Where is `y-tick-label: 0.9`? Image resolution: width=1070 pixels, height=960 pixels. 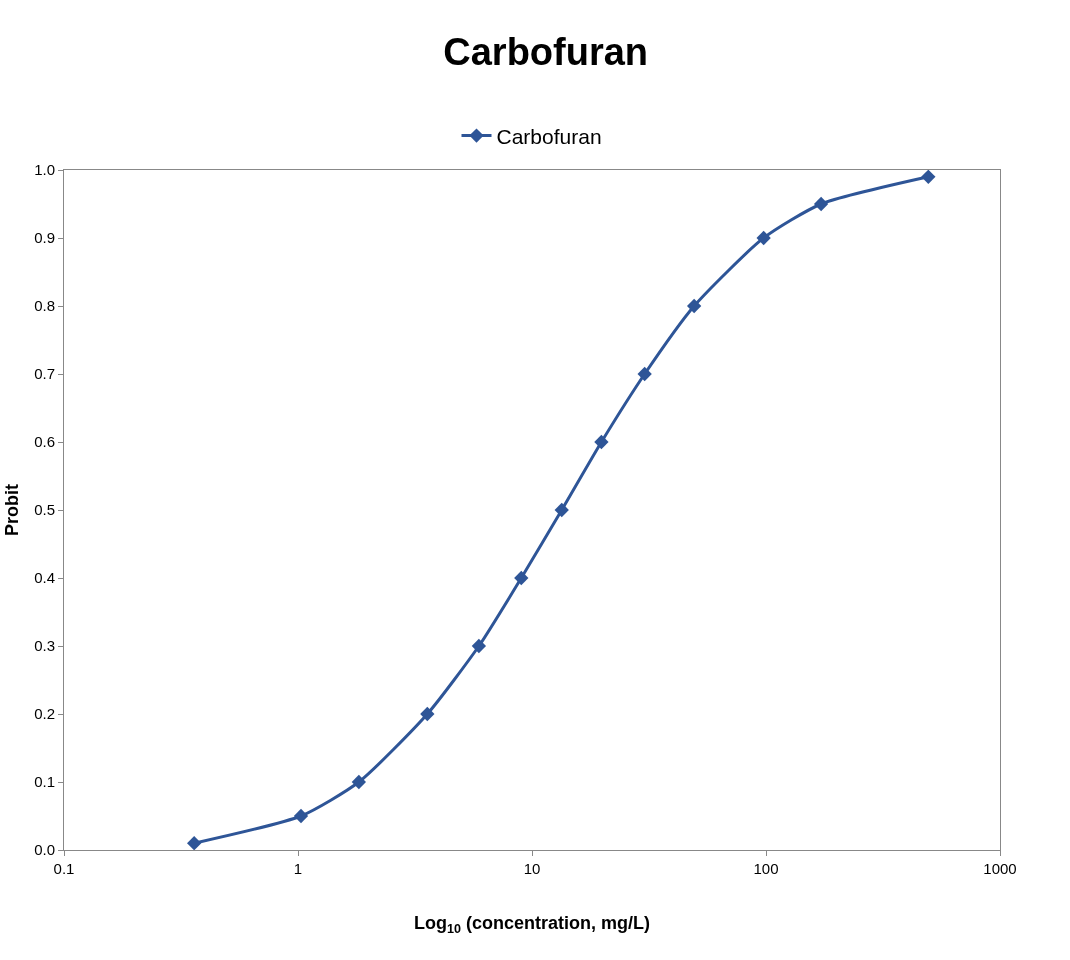
y-tick-label: 0.9 is located at coordinates (44, 238).